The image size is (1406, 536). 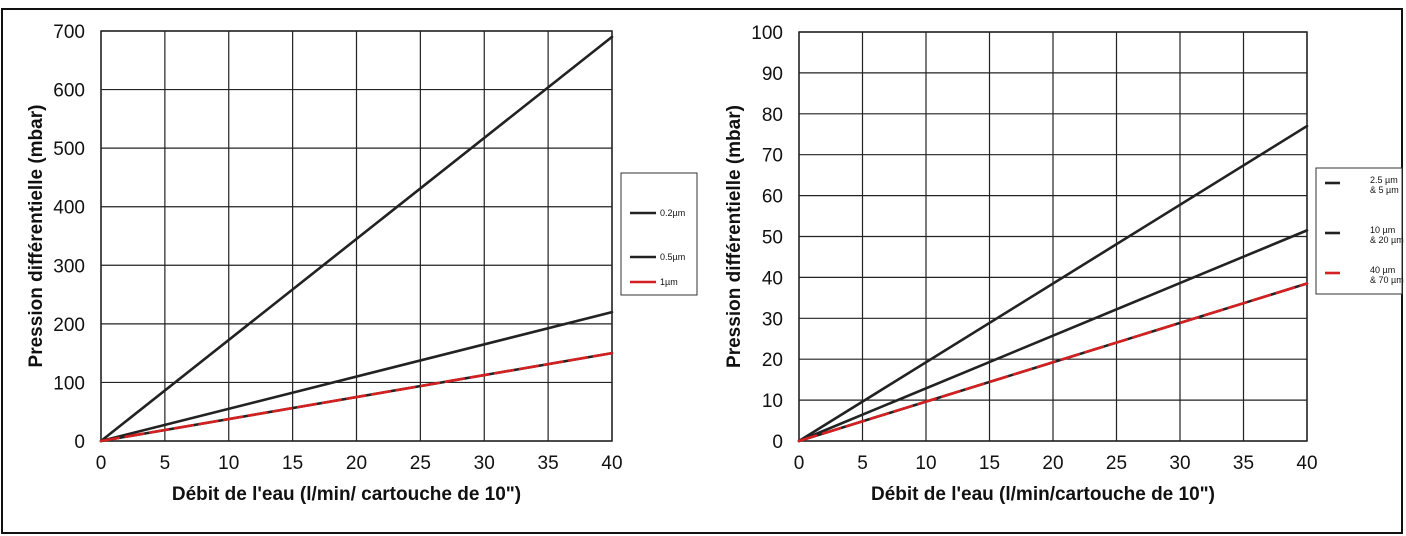 What do you see at coordinates (772, 278) in the screenshot?
I see `y-tick-label: 40` at bounding box center [772, 278].